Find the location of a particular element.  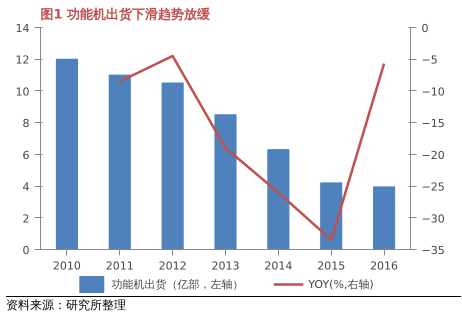

y-tick-label: 14 is located at coordinates (23, 28).